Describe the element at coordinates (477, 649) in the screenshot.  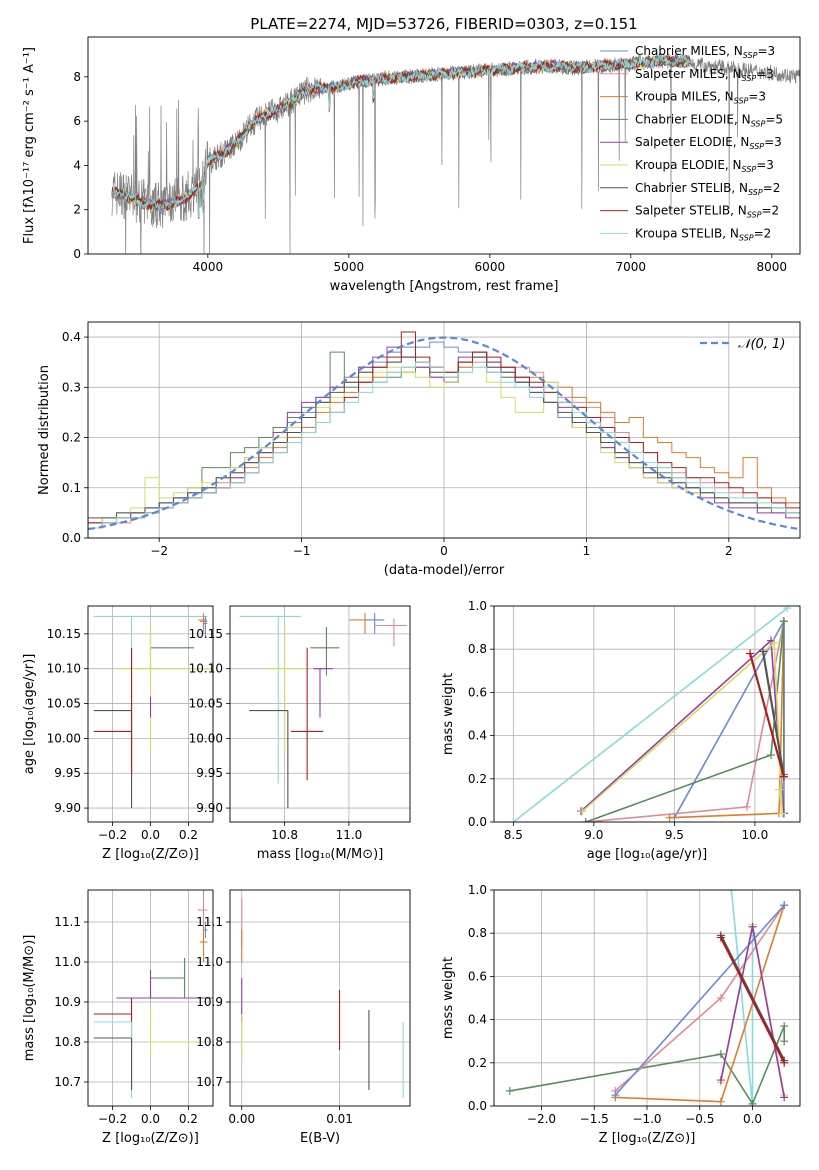
I see `weight-vs-age-y-tick-label: 0.8` at that location.